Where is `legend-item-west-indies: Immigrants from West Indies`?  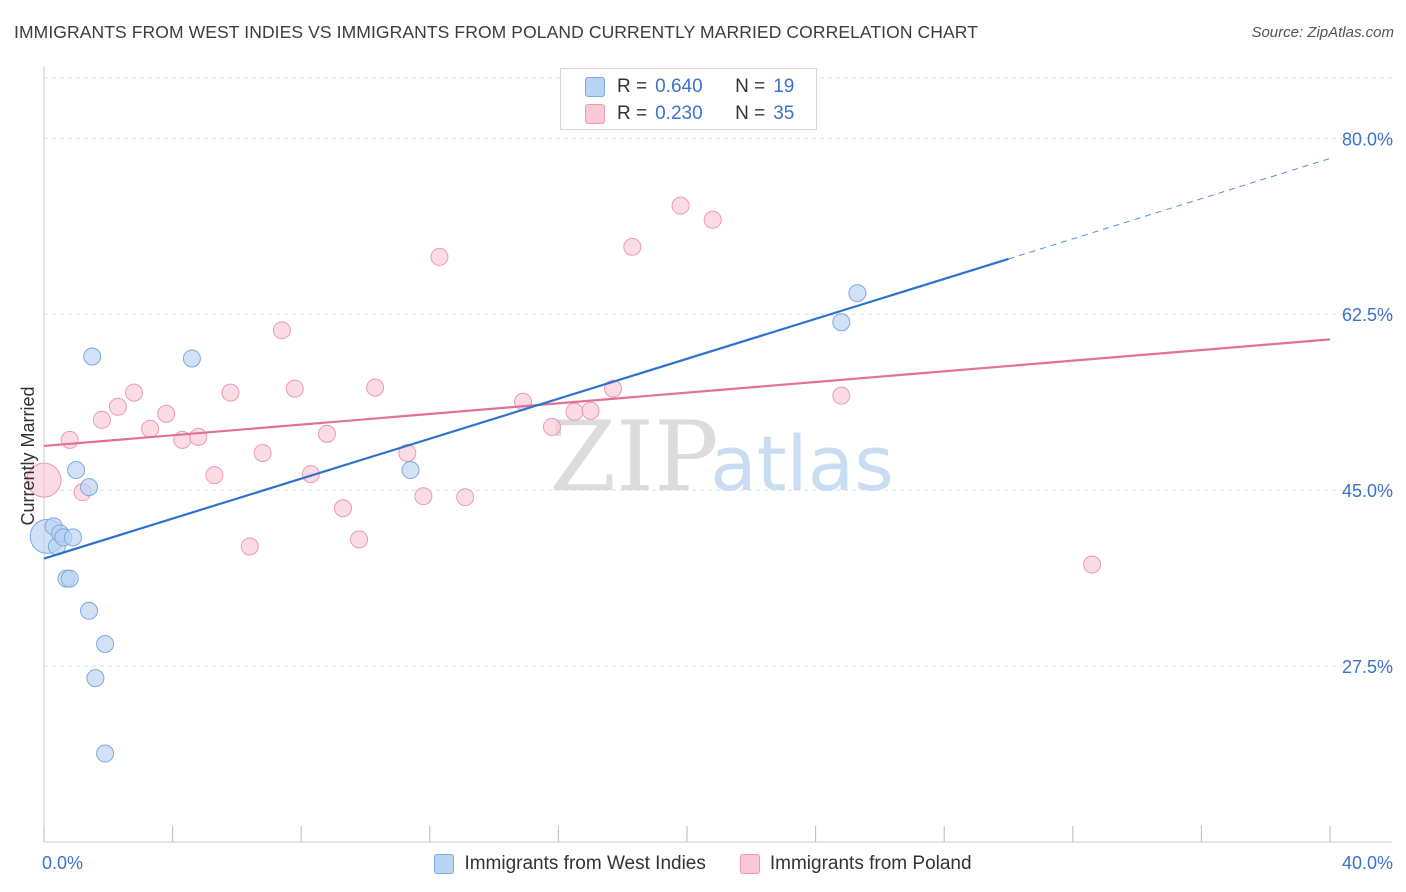 legend-item-west-indies: Immigrants from West Indies is located at coordinates (570, 864).